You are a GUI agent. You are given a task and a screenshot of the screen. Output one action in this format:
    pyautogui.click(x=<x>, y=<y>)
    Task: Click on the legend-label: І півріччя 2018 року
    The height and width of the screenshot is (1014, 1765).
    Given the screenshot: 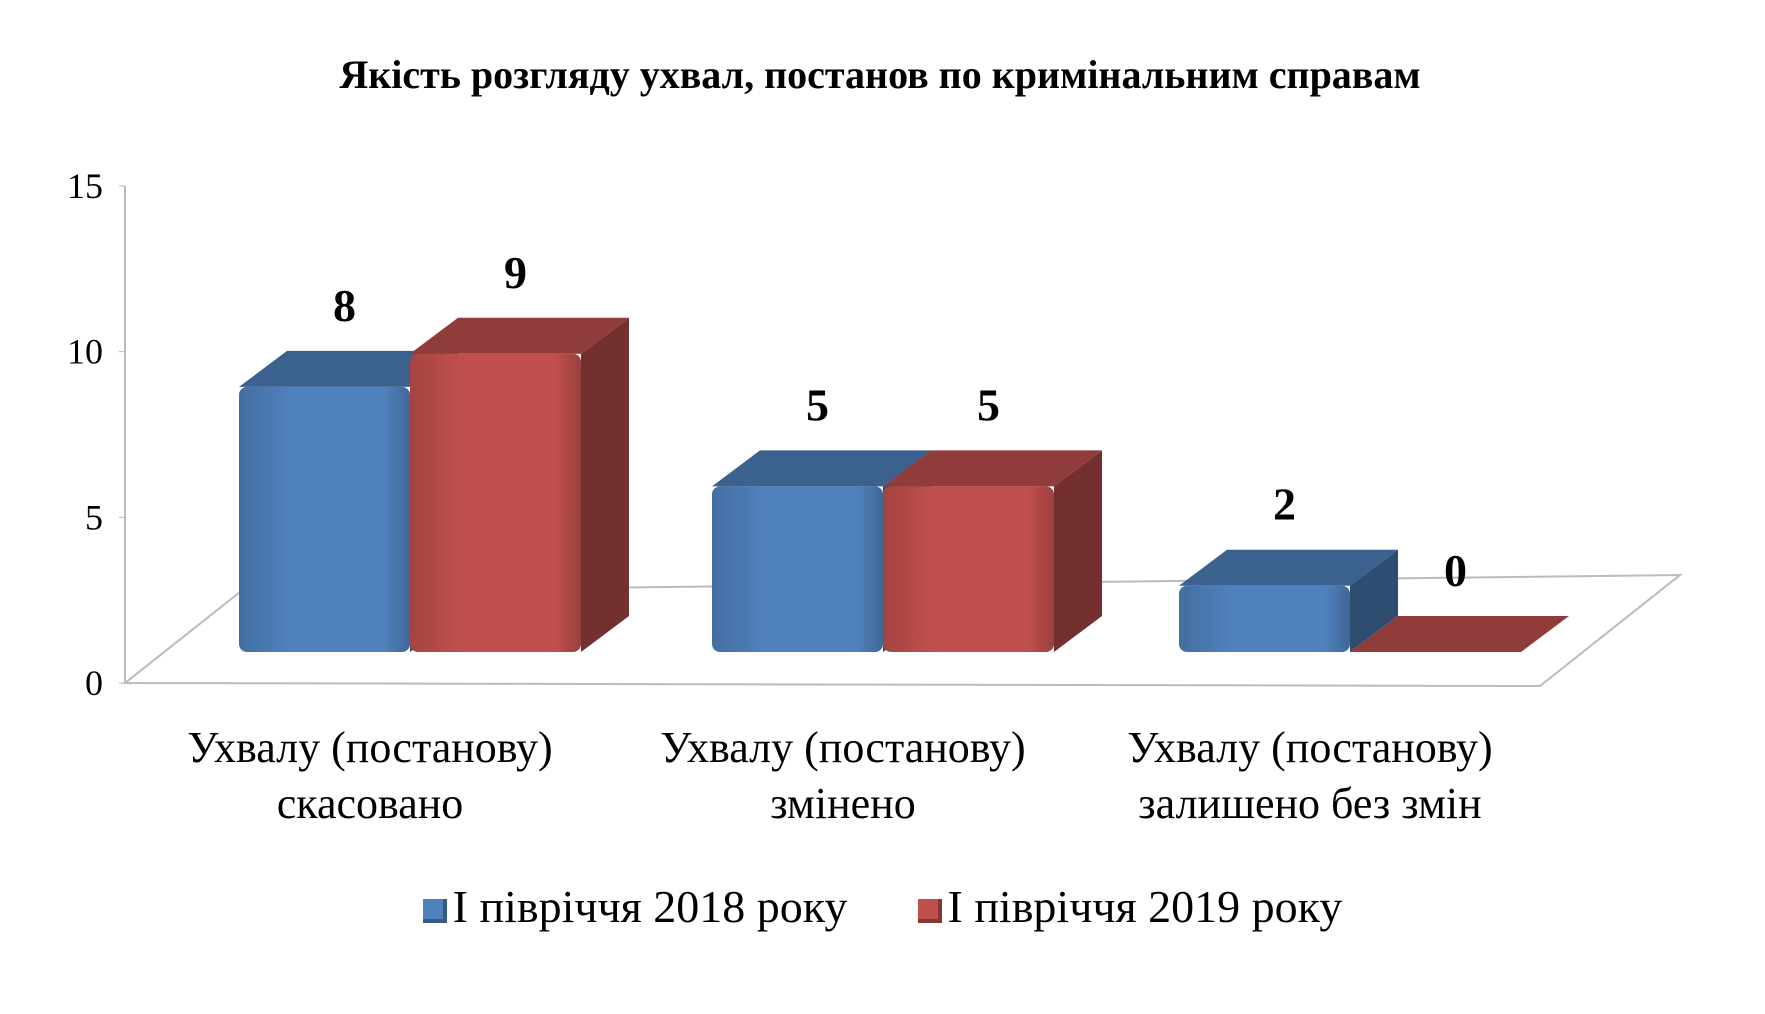 What is the action you would take?
    pyautogui.click(x=650, y=906)
    